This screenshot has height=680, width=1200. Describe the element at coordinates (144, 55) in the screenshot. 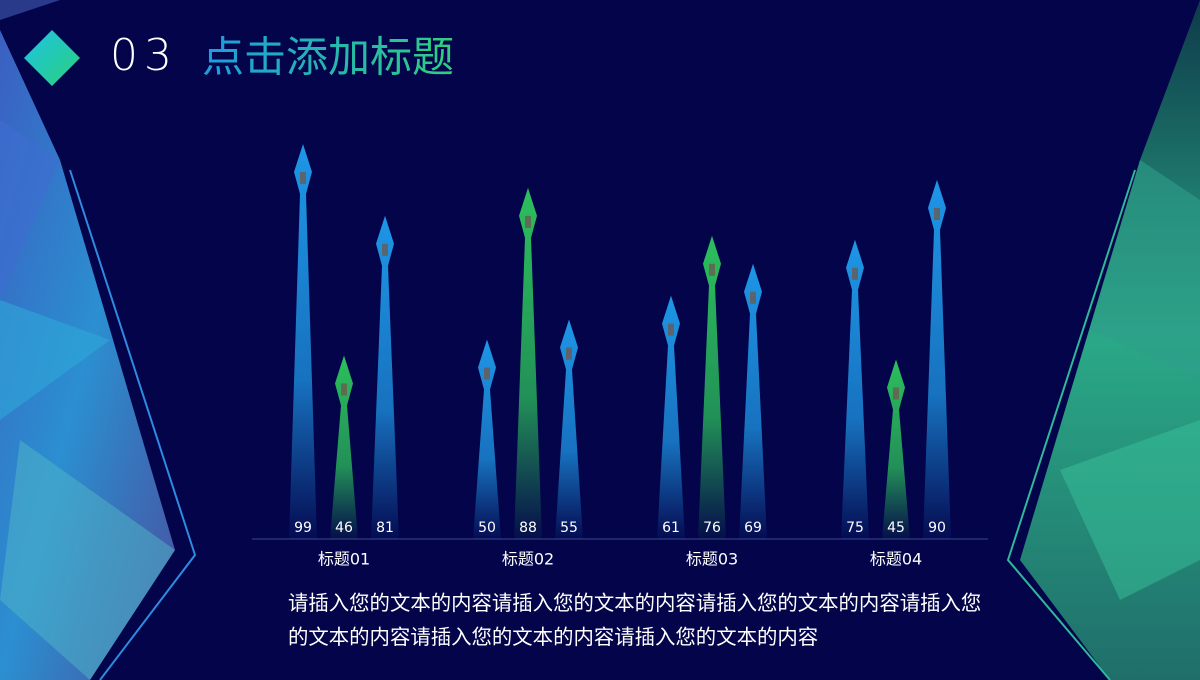

I see `section-number: 03` at that location.